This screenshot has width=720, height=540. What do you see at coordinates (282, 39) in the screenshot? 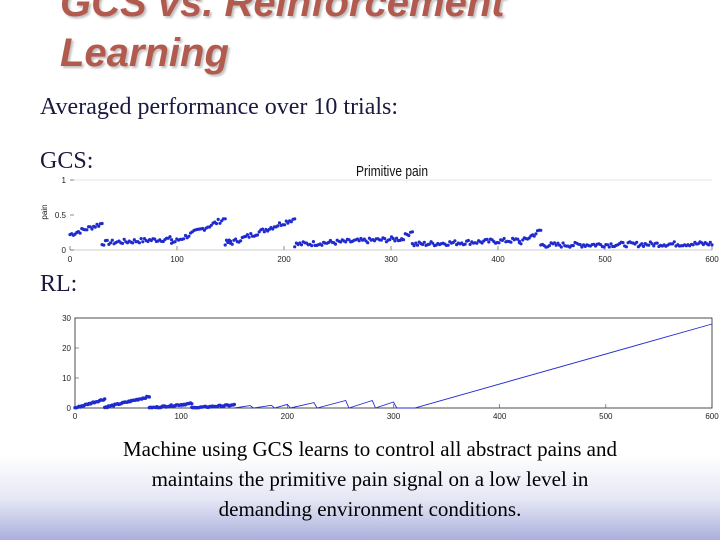
I see `slide-title: GCS vs. Reinforcement Learning` at bounding box center [282, 39].